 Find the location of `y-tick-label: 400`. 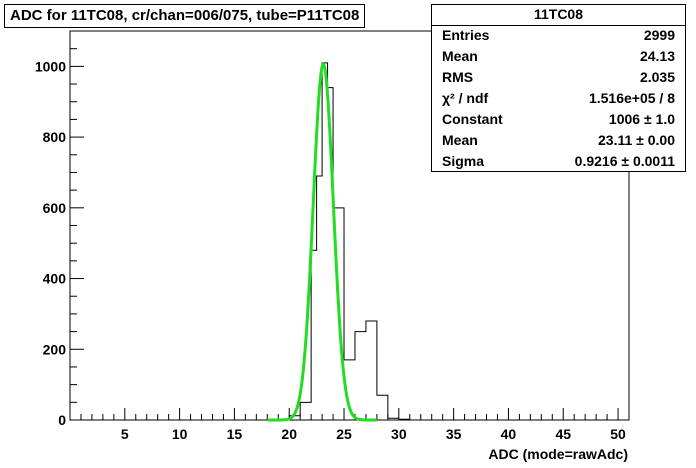

y-tick-label: 400 is located at coordinates (55, 279).